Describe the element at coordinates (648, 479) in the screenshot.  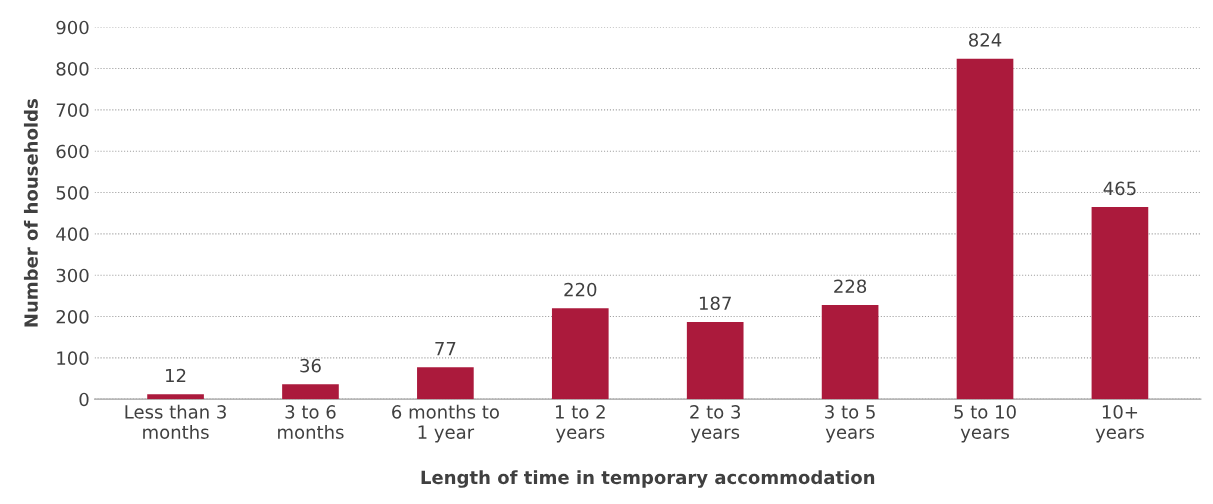
I see `x-axis-title: Length of time in temporary accommodation` at that location.